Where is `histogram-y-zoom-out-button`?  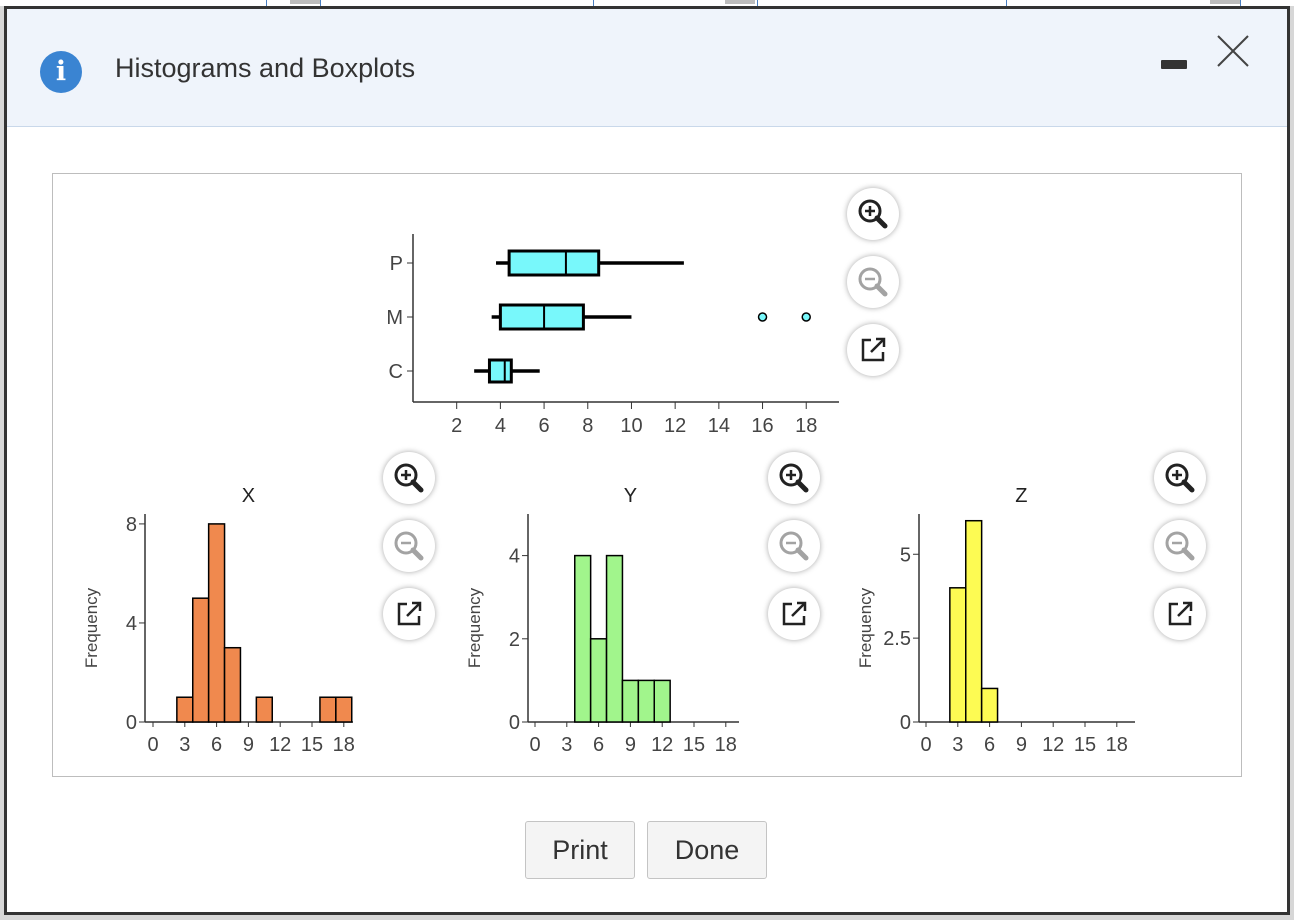
histogram-y-zoom-out-button is located at coordinates (794, 546).